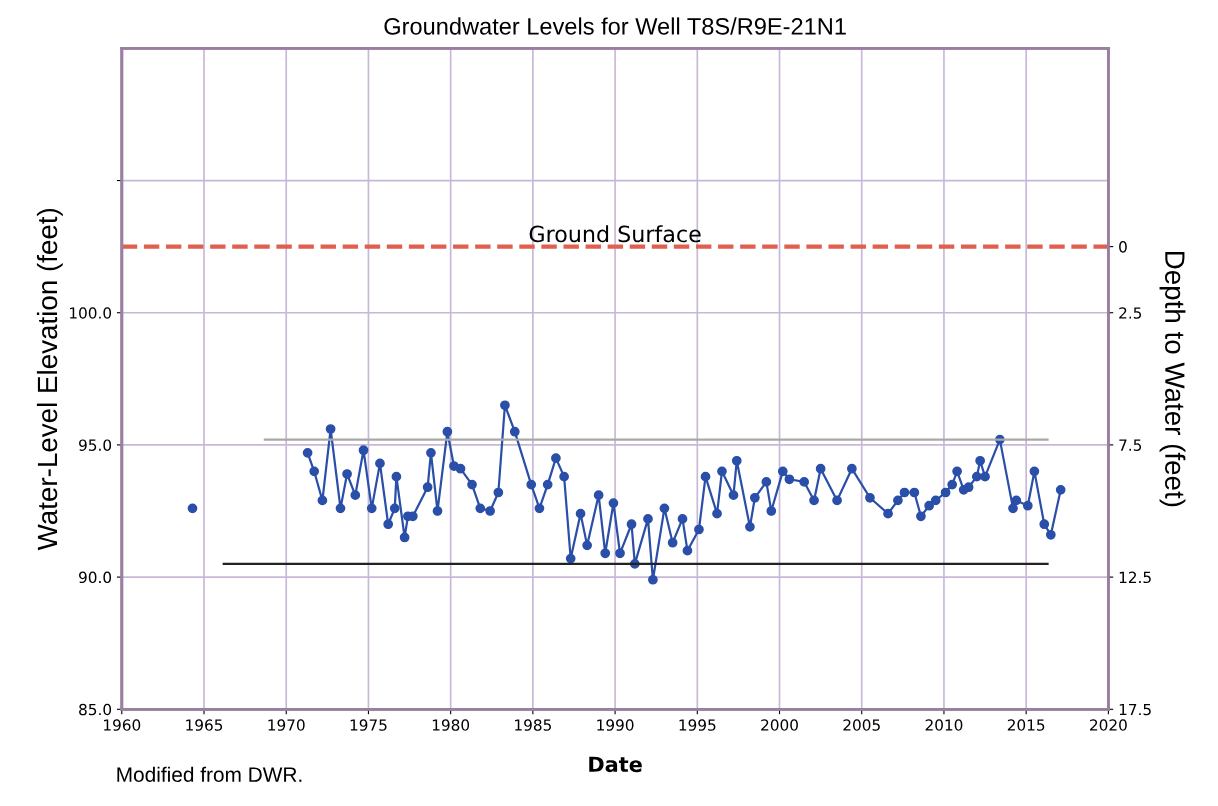 This screenshot has height=806, width=1218. Describe the element at coordinates (1130, 445) in the screenshot. I see `y2-tick-label: 7.5` at that location.